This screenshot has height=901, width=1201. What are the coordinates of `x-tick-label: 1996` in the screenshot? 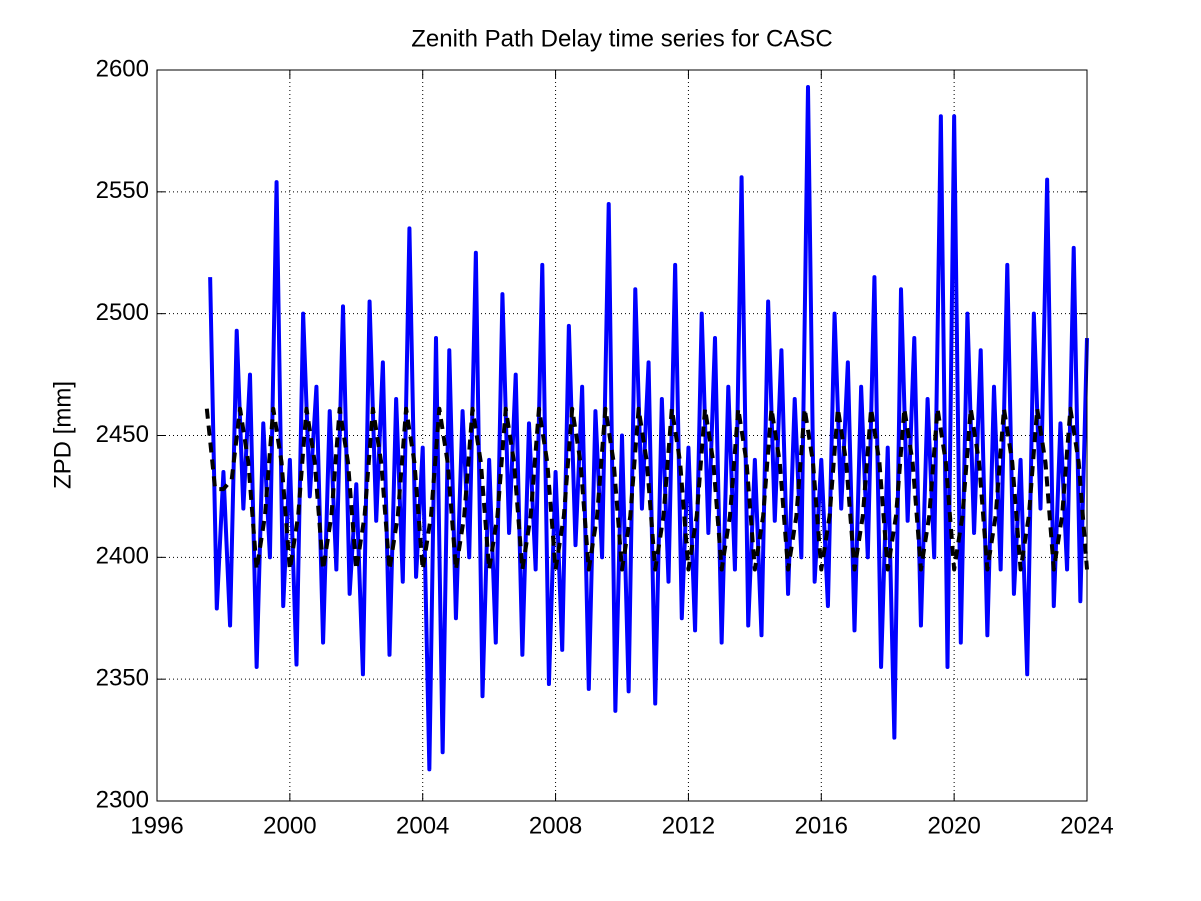 It's located at (156, 825).